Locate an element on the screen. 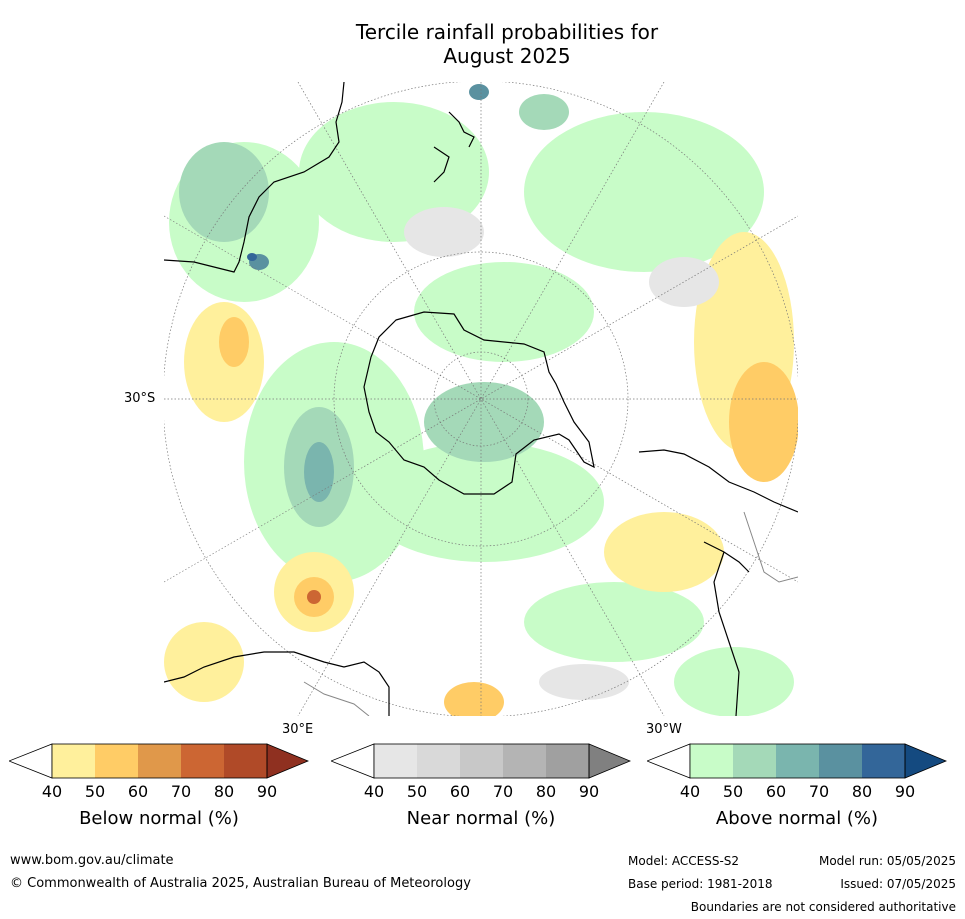  colorbar-below-svg is located at coordinates (158, 761).